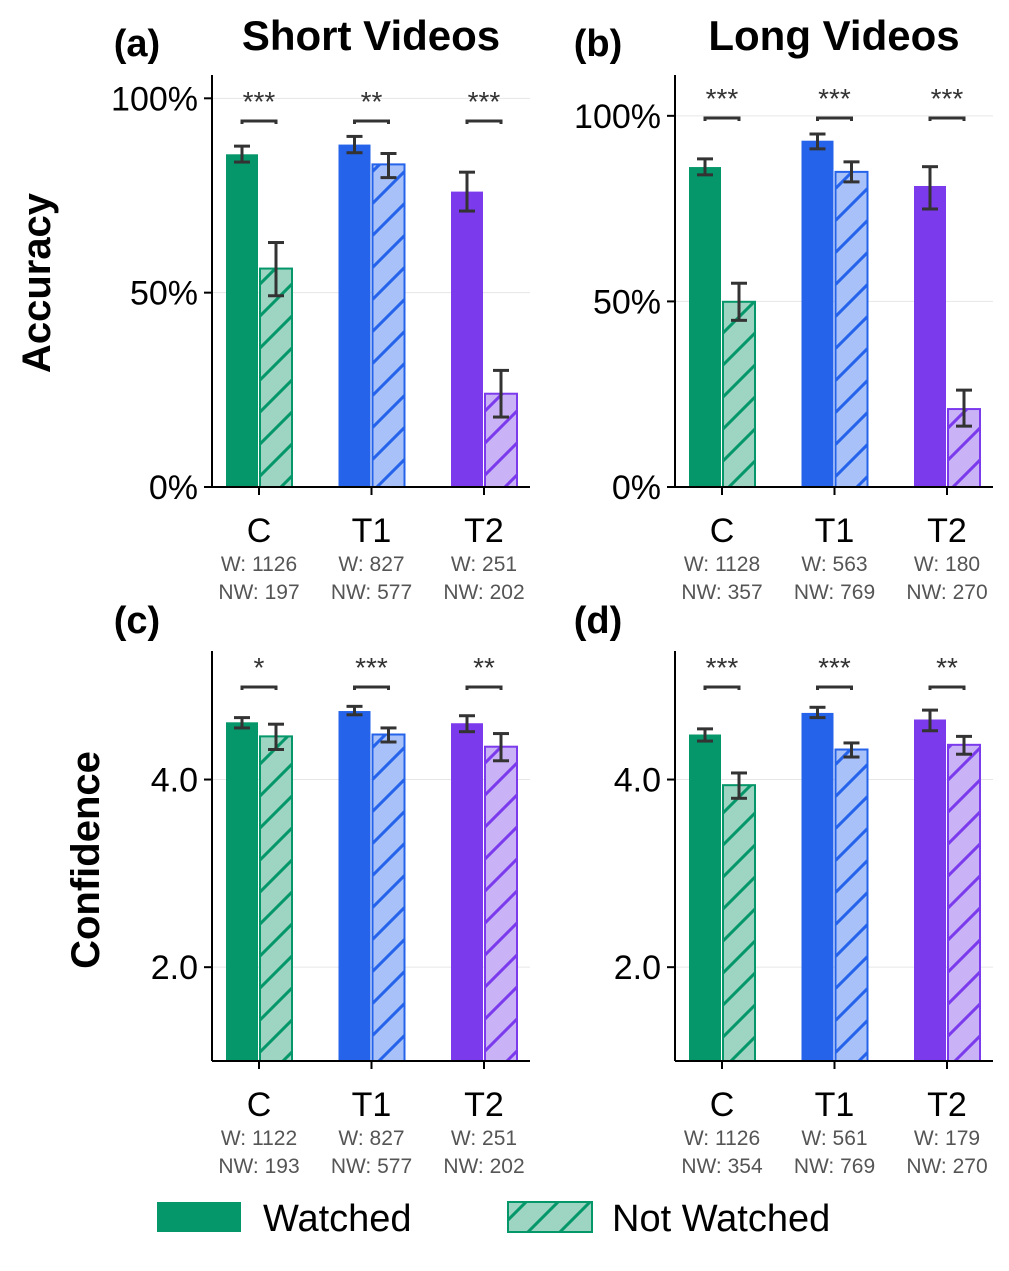  What do you see at coordinates (259, 1138) in the screenshot?
I see `sample-count: W: 1122` at bounding box center [259, 1138].